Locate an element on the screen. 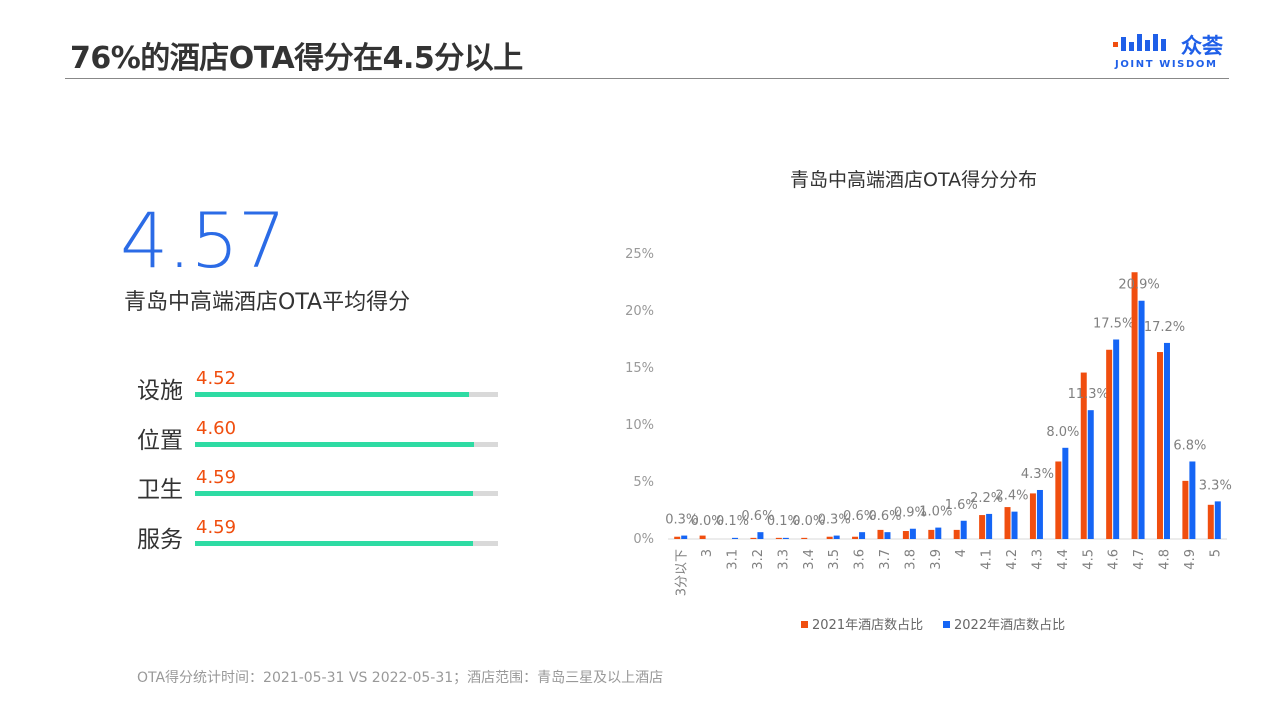  metric-name: 设施 is located at coordinates (160, 391).